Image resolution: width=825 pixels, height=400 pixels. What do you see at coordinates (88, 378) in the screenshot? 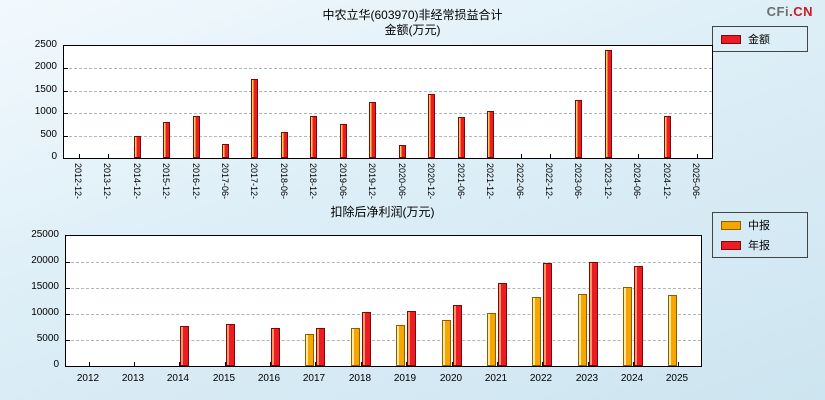
I see `x-axis-label: 2012` at bounding box center [88, 378].